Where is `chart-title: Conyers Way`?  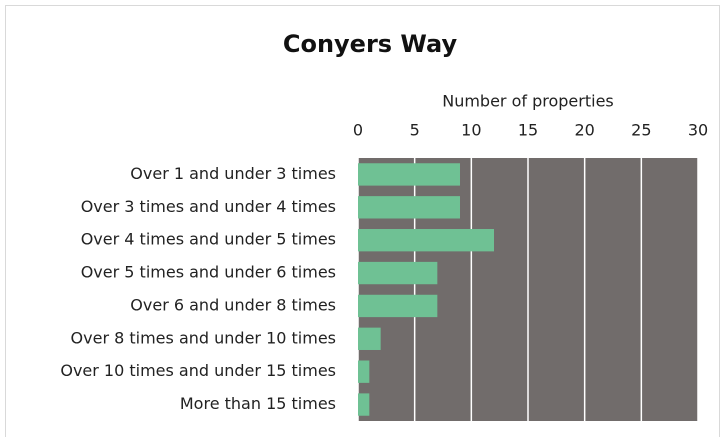 chart-title: Conyers Way is located at coordinates (370, 44).